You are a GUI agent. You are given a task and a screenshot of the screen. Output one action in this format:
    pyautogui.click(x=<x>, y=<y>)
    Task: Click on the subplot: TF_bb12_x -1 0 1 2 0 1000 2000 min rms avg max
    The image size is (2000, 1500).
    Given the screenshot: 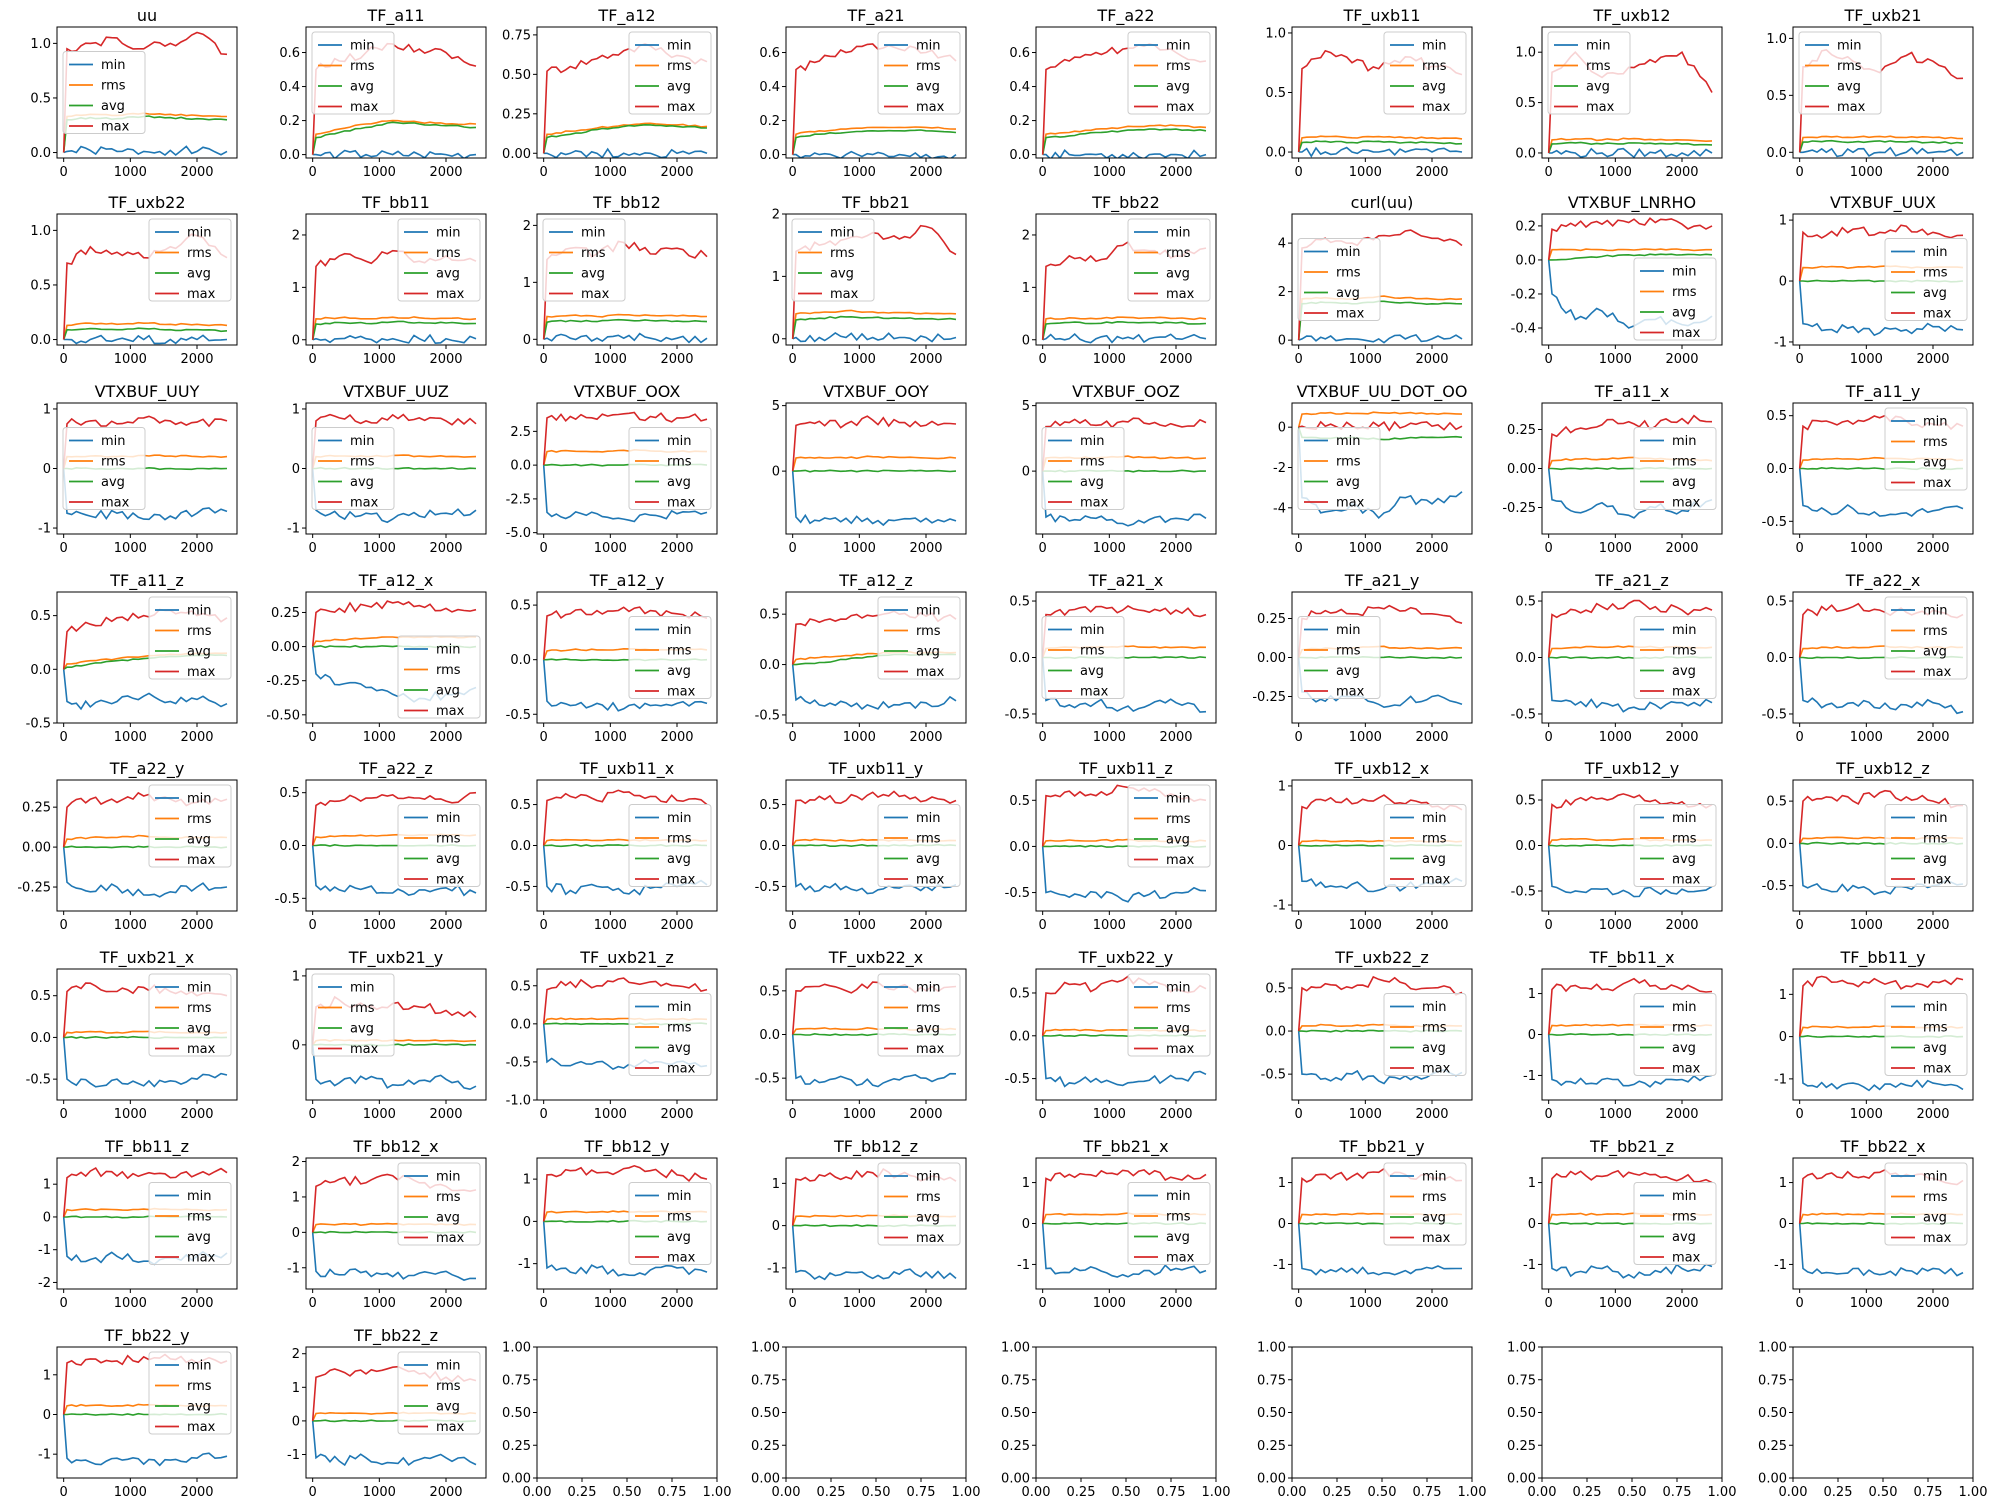 What is the action you would take?
    pyautogui.click(x=387, y=1224)
    